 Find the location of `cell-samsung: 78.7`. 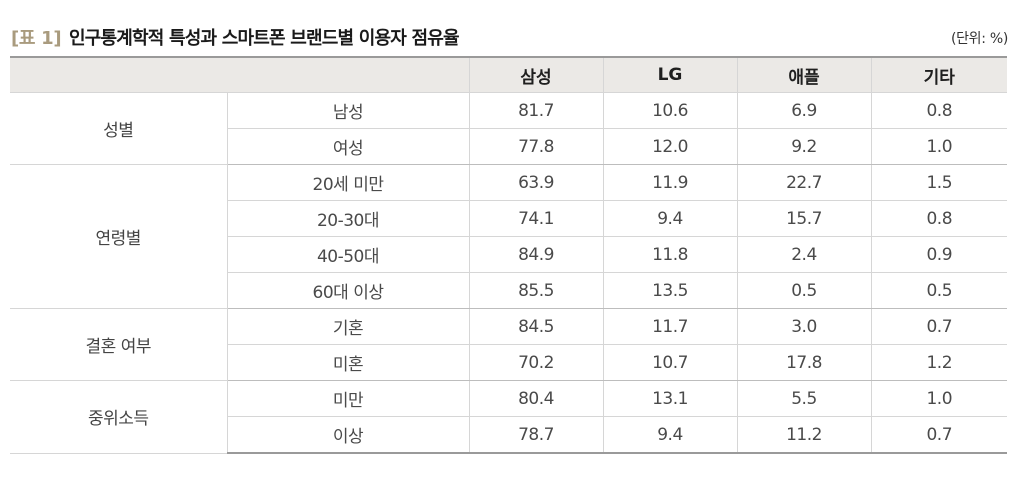

cell-samsung: 78.7 is located at coordinates (536, 435).